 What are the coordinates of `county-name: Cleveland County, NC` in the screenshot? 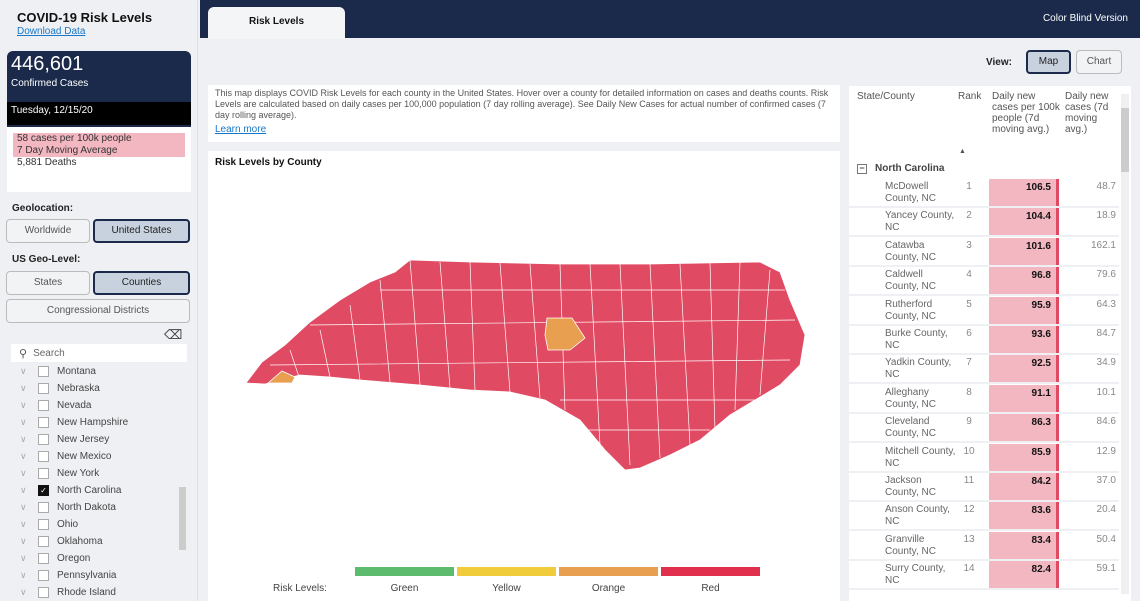 It's located at (910, 428).